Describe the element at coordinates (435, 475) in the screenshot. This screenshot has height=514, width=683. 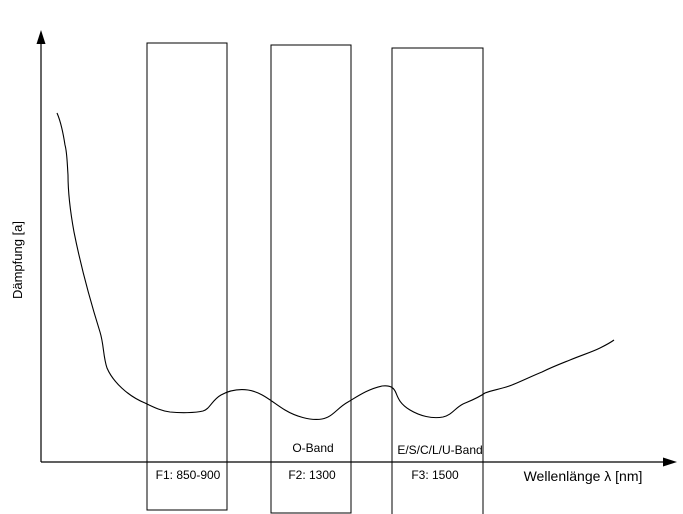
I see `window-f3-label: F3: 1500` at that location.